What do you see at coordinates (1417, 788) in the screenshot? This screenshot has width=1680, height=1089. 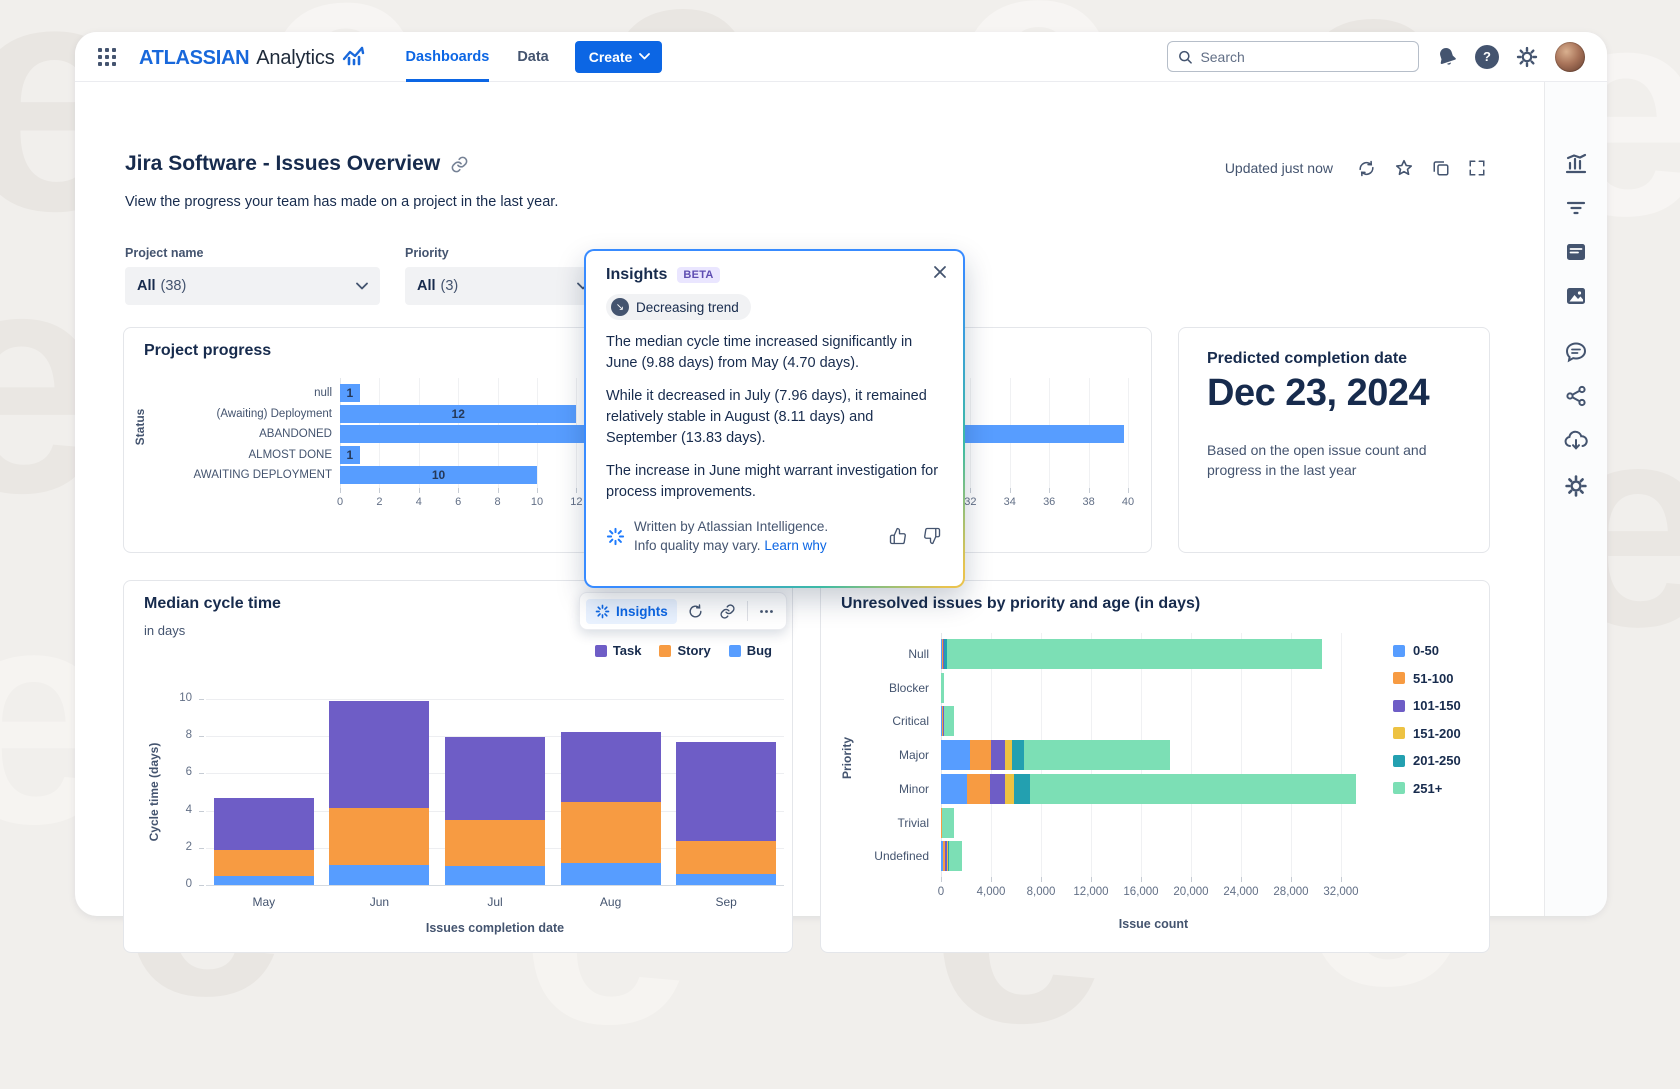 I see `legend-item: 251+` at bounding box center [1417, 788].